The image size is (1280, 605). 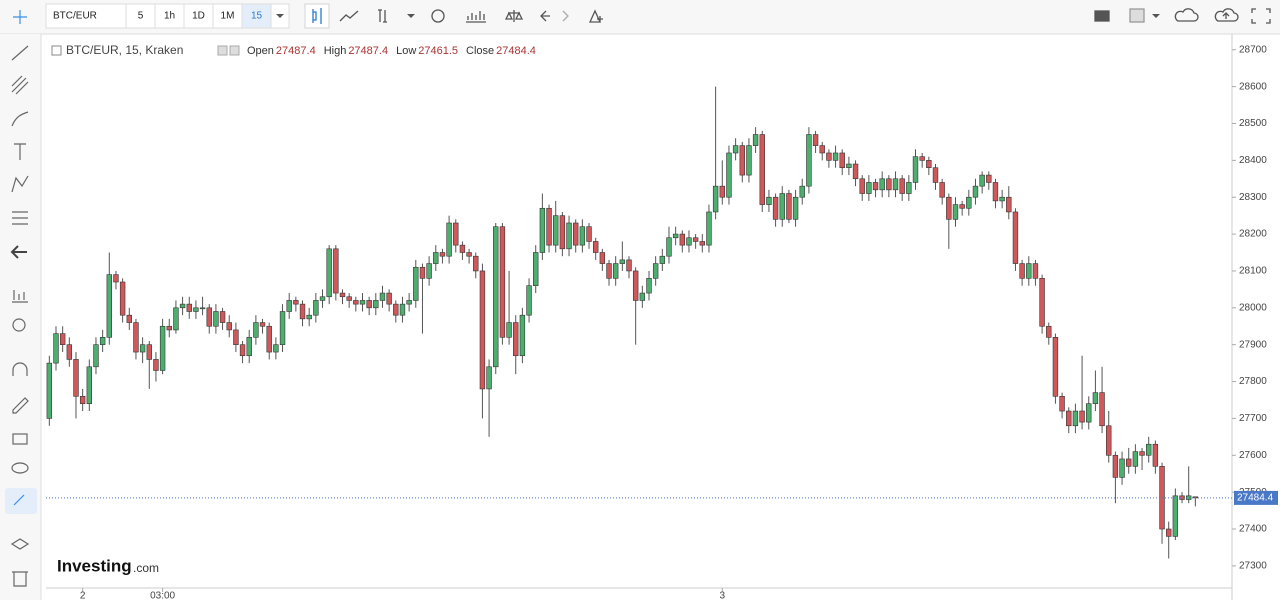 I want to click on interval-label: 15, so click(x=257, y=16).